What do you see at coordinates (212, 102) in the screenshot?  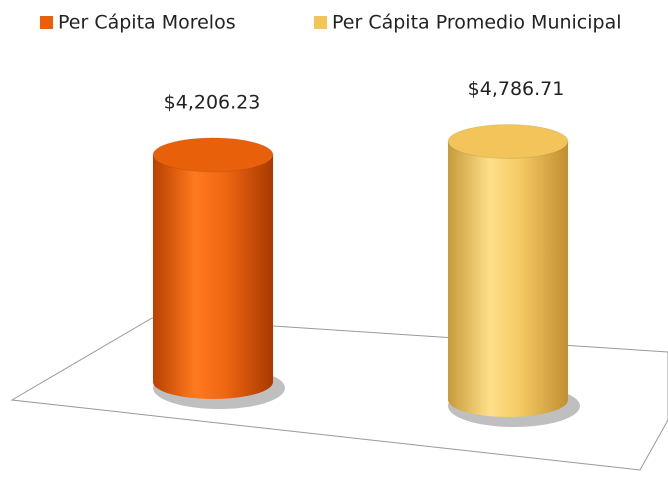 I see `value-label: $4,206.23` at bounding box center [212, 102].